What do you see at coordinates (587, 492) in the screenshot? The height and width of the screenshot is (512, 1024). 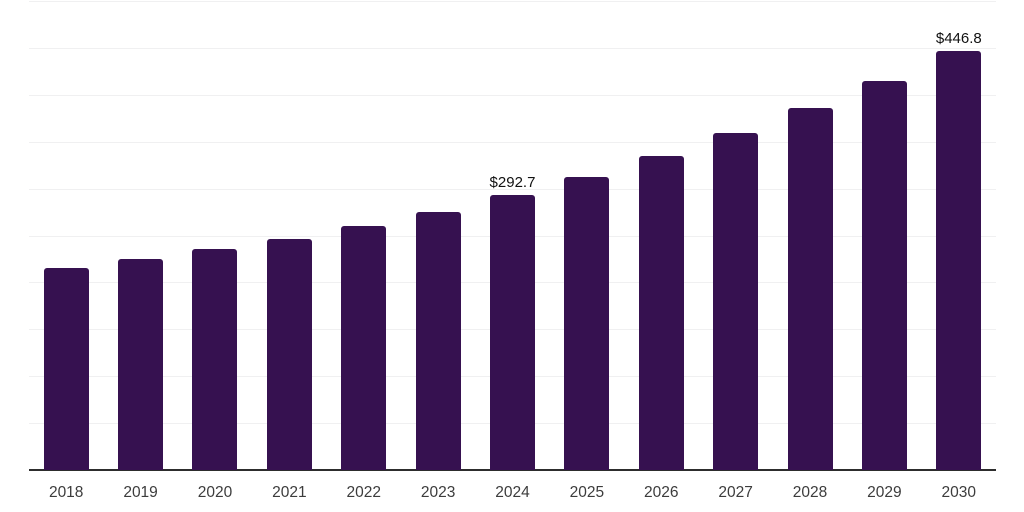 I see `x-tick-label-2025: 2025` at bounding box center [587, 492].